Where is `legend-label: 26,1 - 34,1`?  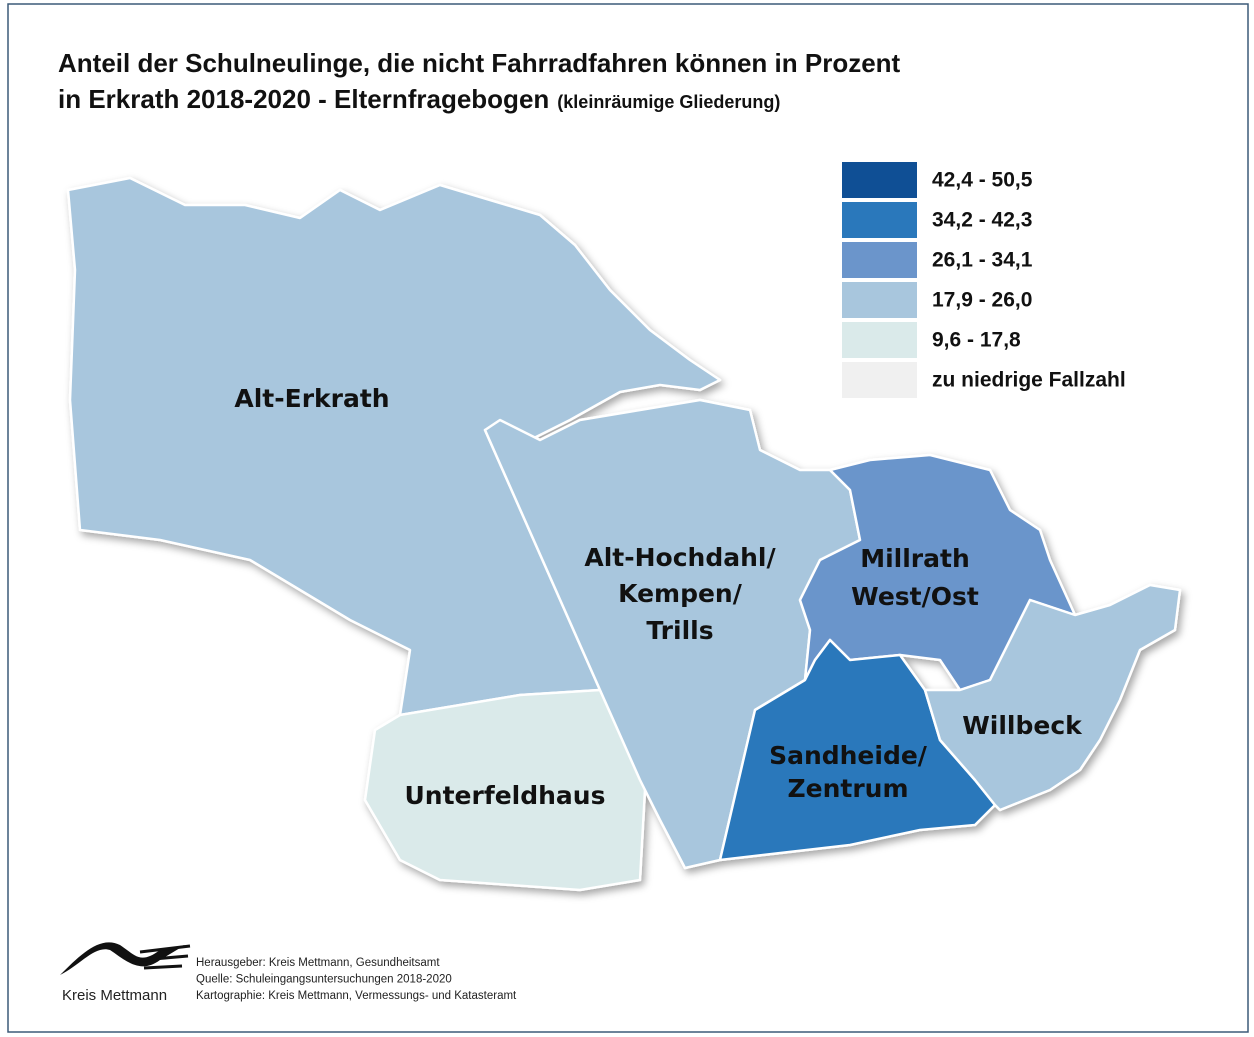 legend-label: 26,1 - 34,1 is located at coordinates (982, 260).